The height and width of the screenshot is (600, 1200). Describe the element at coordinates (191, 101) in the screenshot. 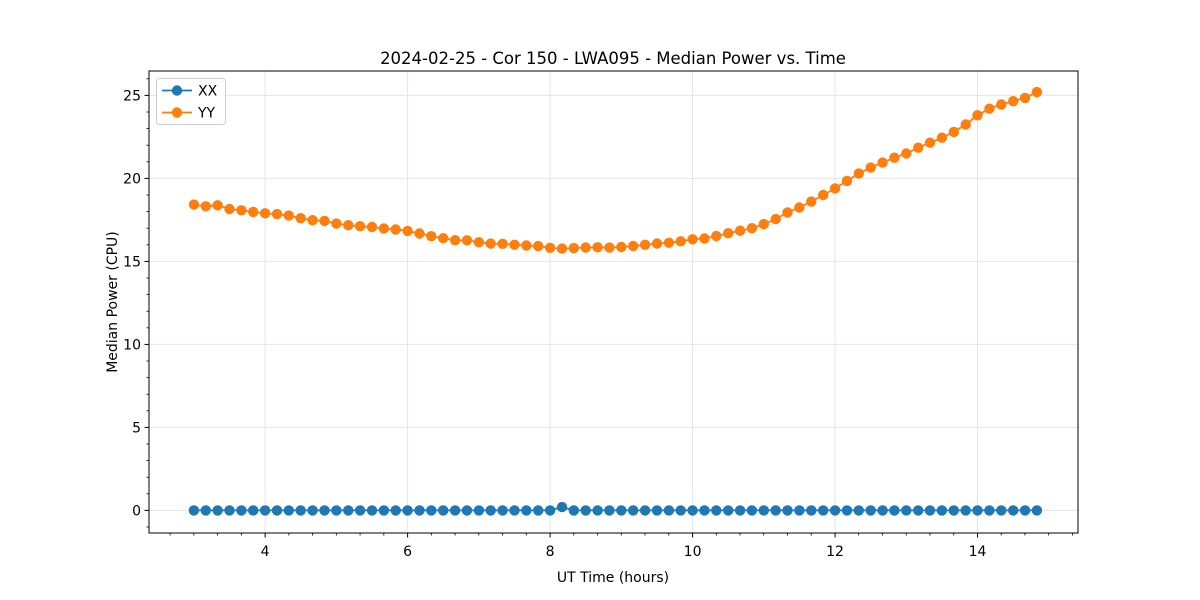

I see `legend: XX YY` at that location.